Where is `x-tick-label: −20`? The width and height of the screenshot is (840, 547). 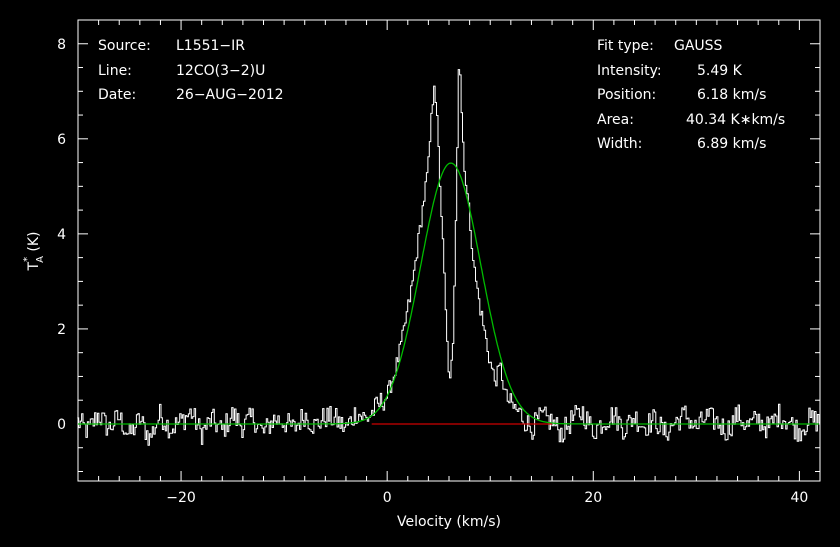 x-tick-label: −20 is located at coordinates (181, 498).